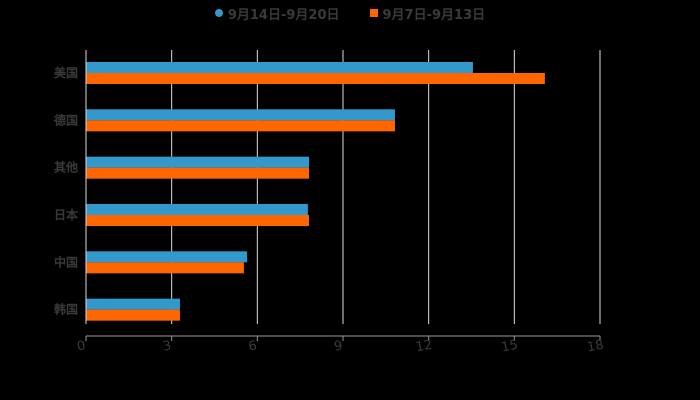 The height and width of the screenshot is (400, 700). Describe the element at coordinates (509, 347) in the screenshot. I see `x-tick-label: 15` at that location.